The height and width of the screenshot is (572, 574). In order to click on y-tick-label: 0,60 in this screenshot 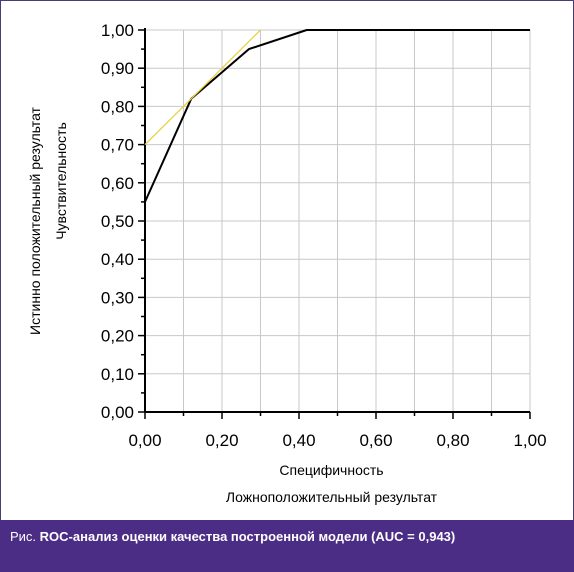, I will do `click(117, 183)`.